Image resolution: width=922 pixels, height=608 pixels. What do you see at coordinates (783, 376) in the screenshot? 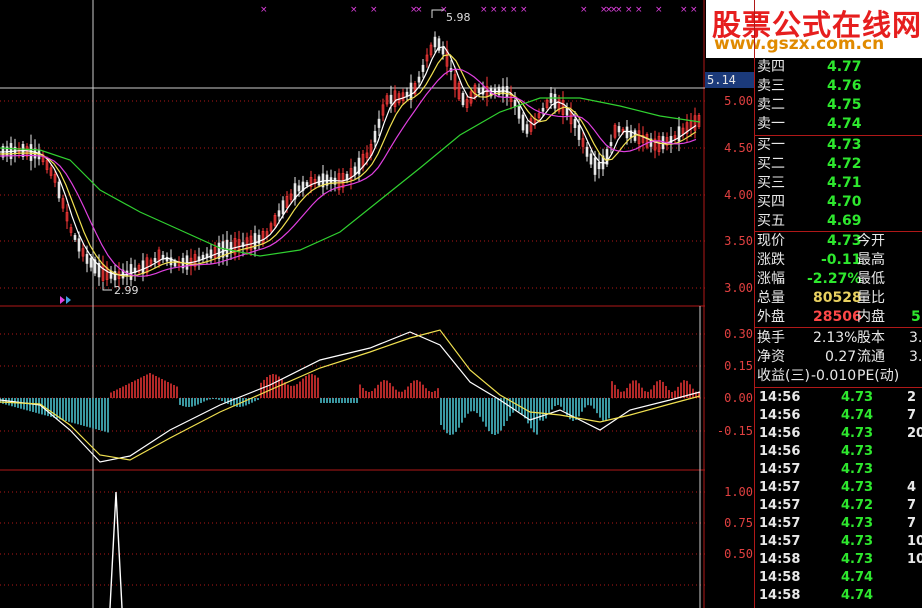
I see `label: 收益(三)` at bounding box center [783, 376].